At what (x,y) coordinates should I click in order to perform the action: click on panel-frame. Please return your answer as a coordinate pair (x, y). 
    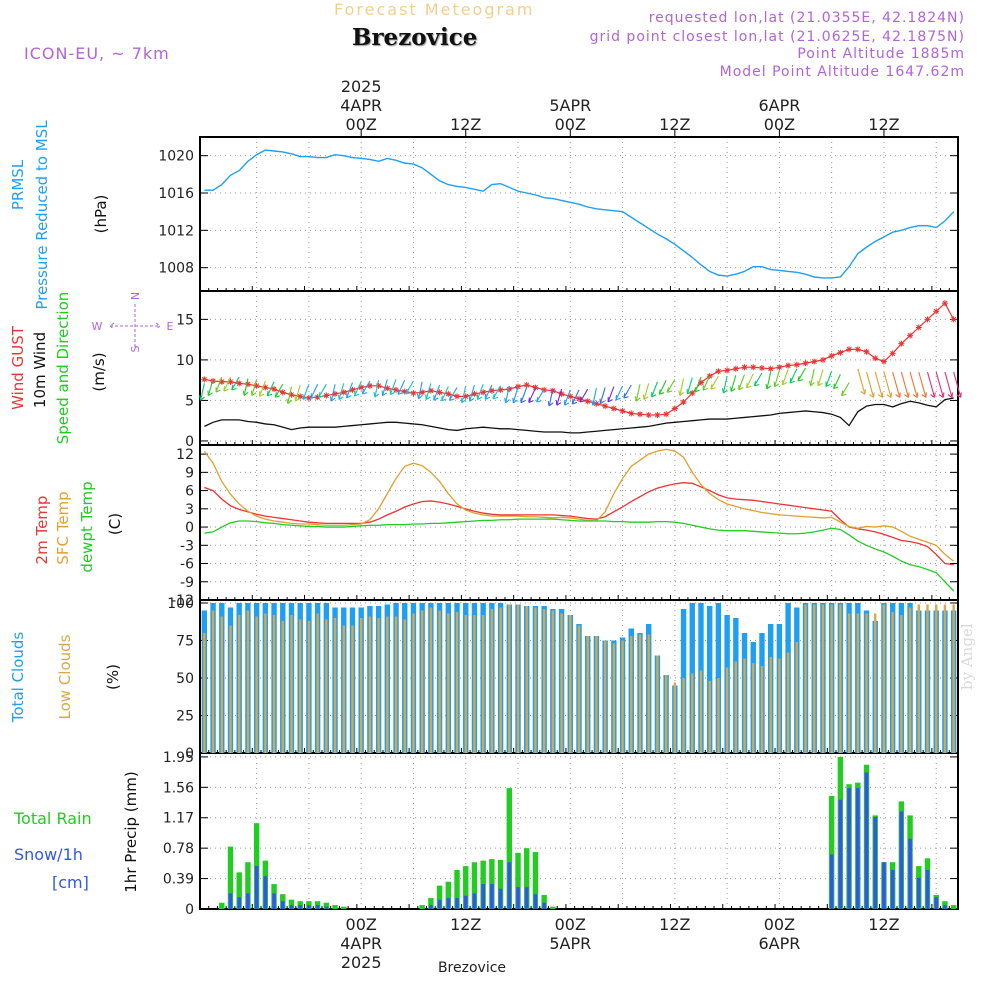
    Looking at the image, I should click on (579, 831).